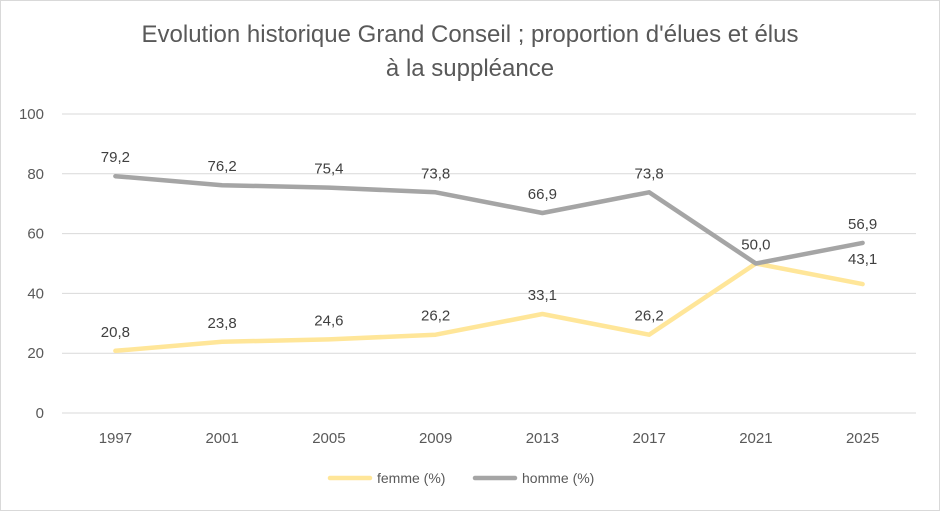  What do you see at coordinates (862, 224) in the screenshot?
I see `data-label-homme-2025: 56,9` at bounding box center [862, 224].